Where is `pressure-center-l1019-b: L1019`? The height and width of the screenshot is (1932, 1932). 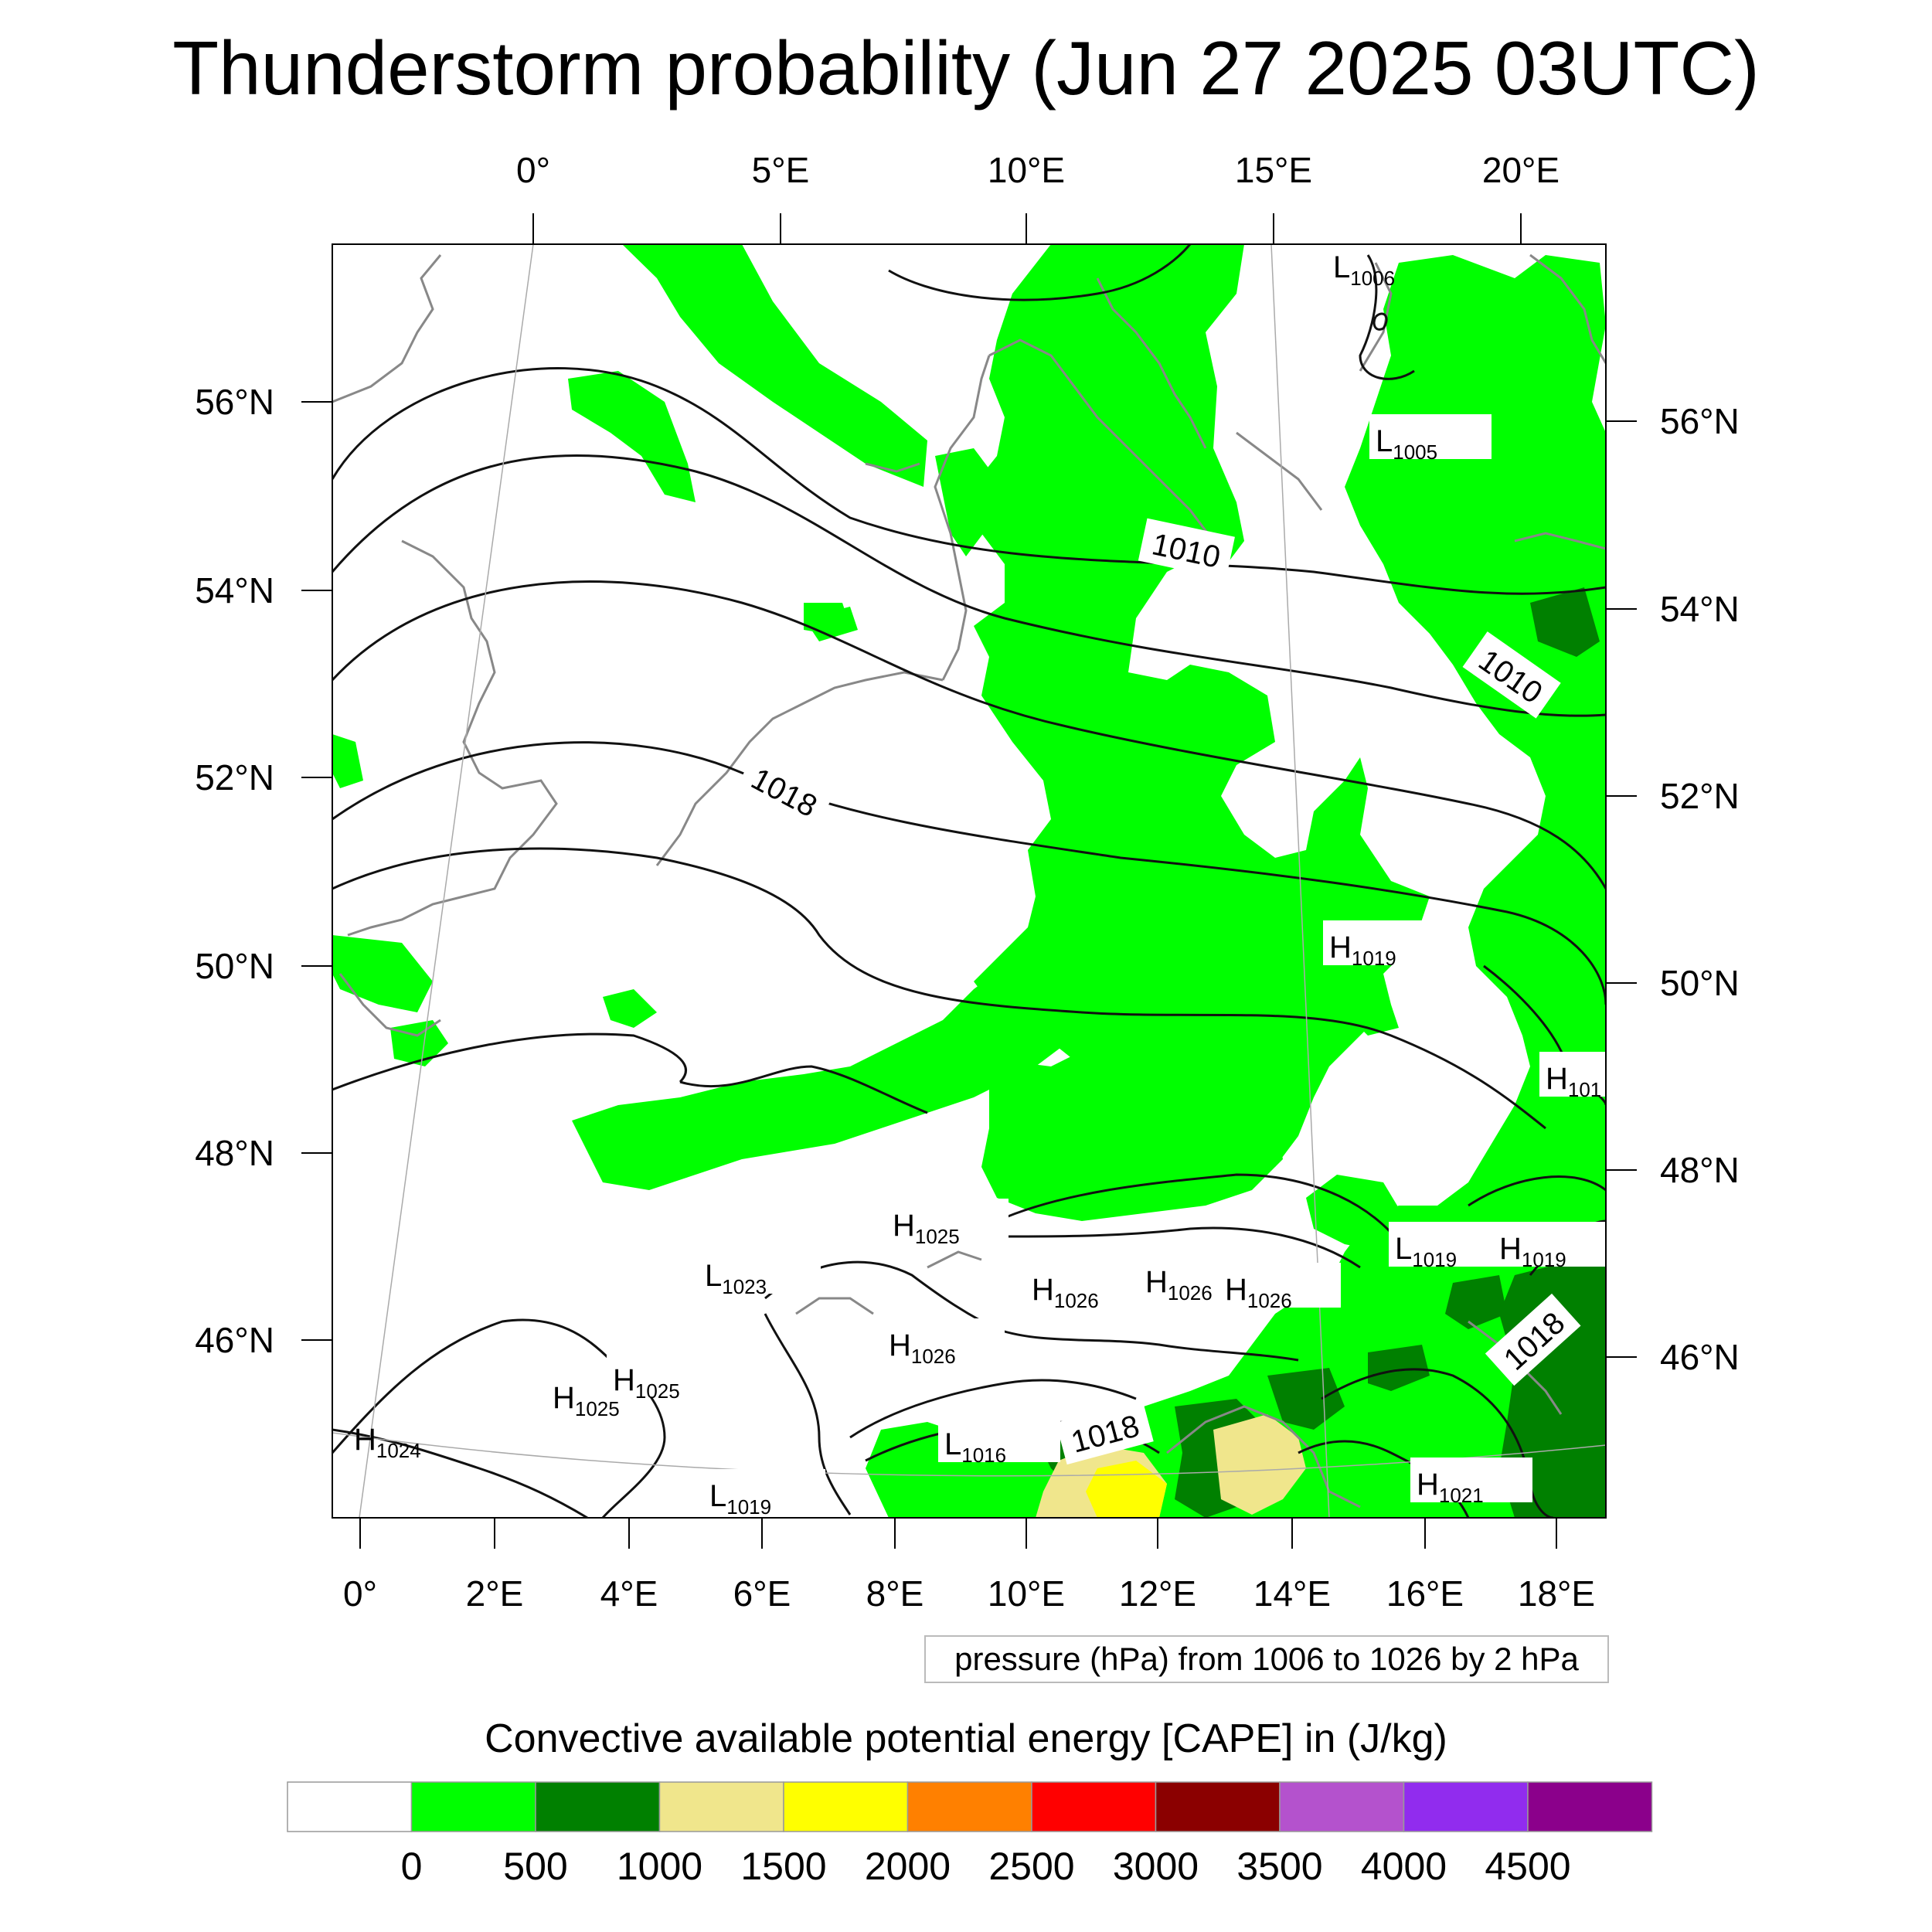
pressure-center-l1019-b: L1019 is located at coordinates (764, 1494).